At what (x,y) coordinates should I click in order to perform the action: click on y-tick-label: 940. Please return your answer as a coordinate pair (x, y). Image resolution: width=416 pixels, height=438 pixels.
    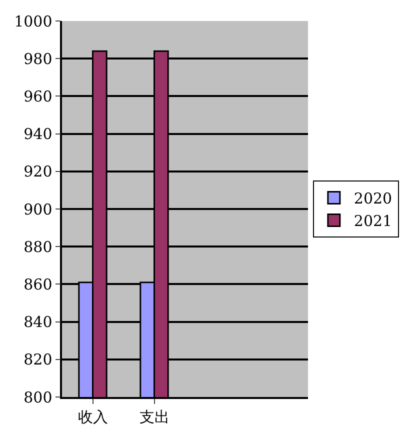
    Looking at the image, I should click on (38, 134).